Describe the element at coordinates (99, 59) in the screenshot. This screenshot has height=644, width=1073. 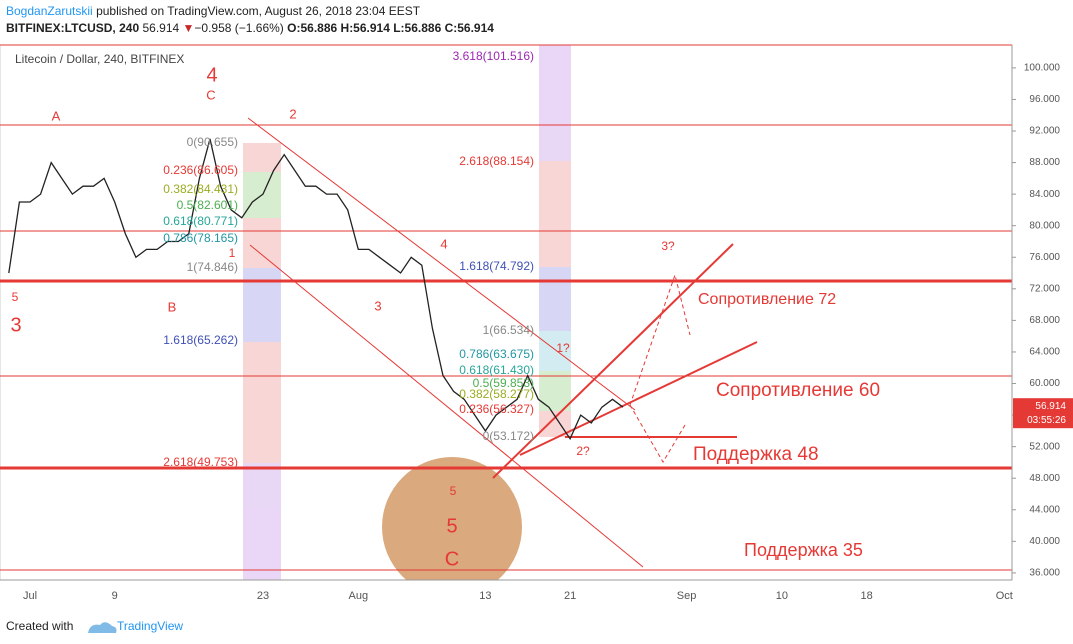
I see `chart-title: Litecoin / Dollar, 240, BITFINEX` at that location.